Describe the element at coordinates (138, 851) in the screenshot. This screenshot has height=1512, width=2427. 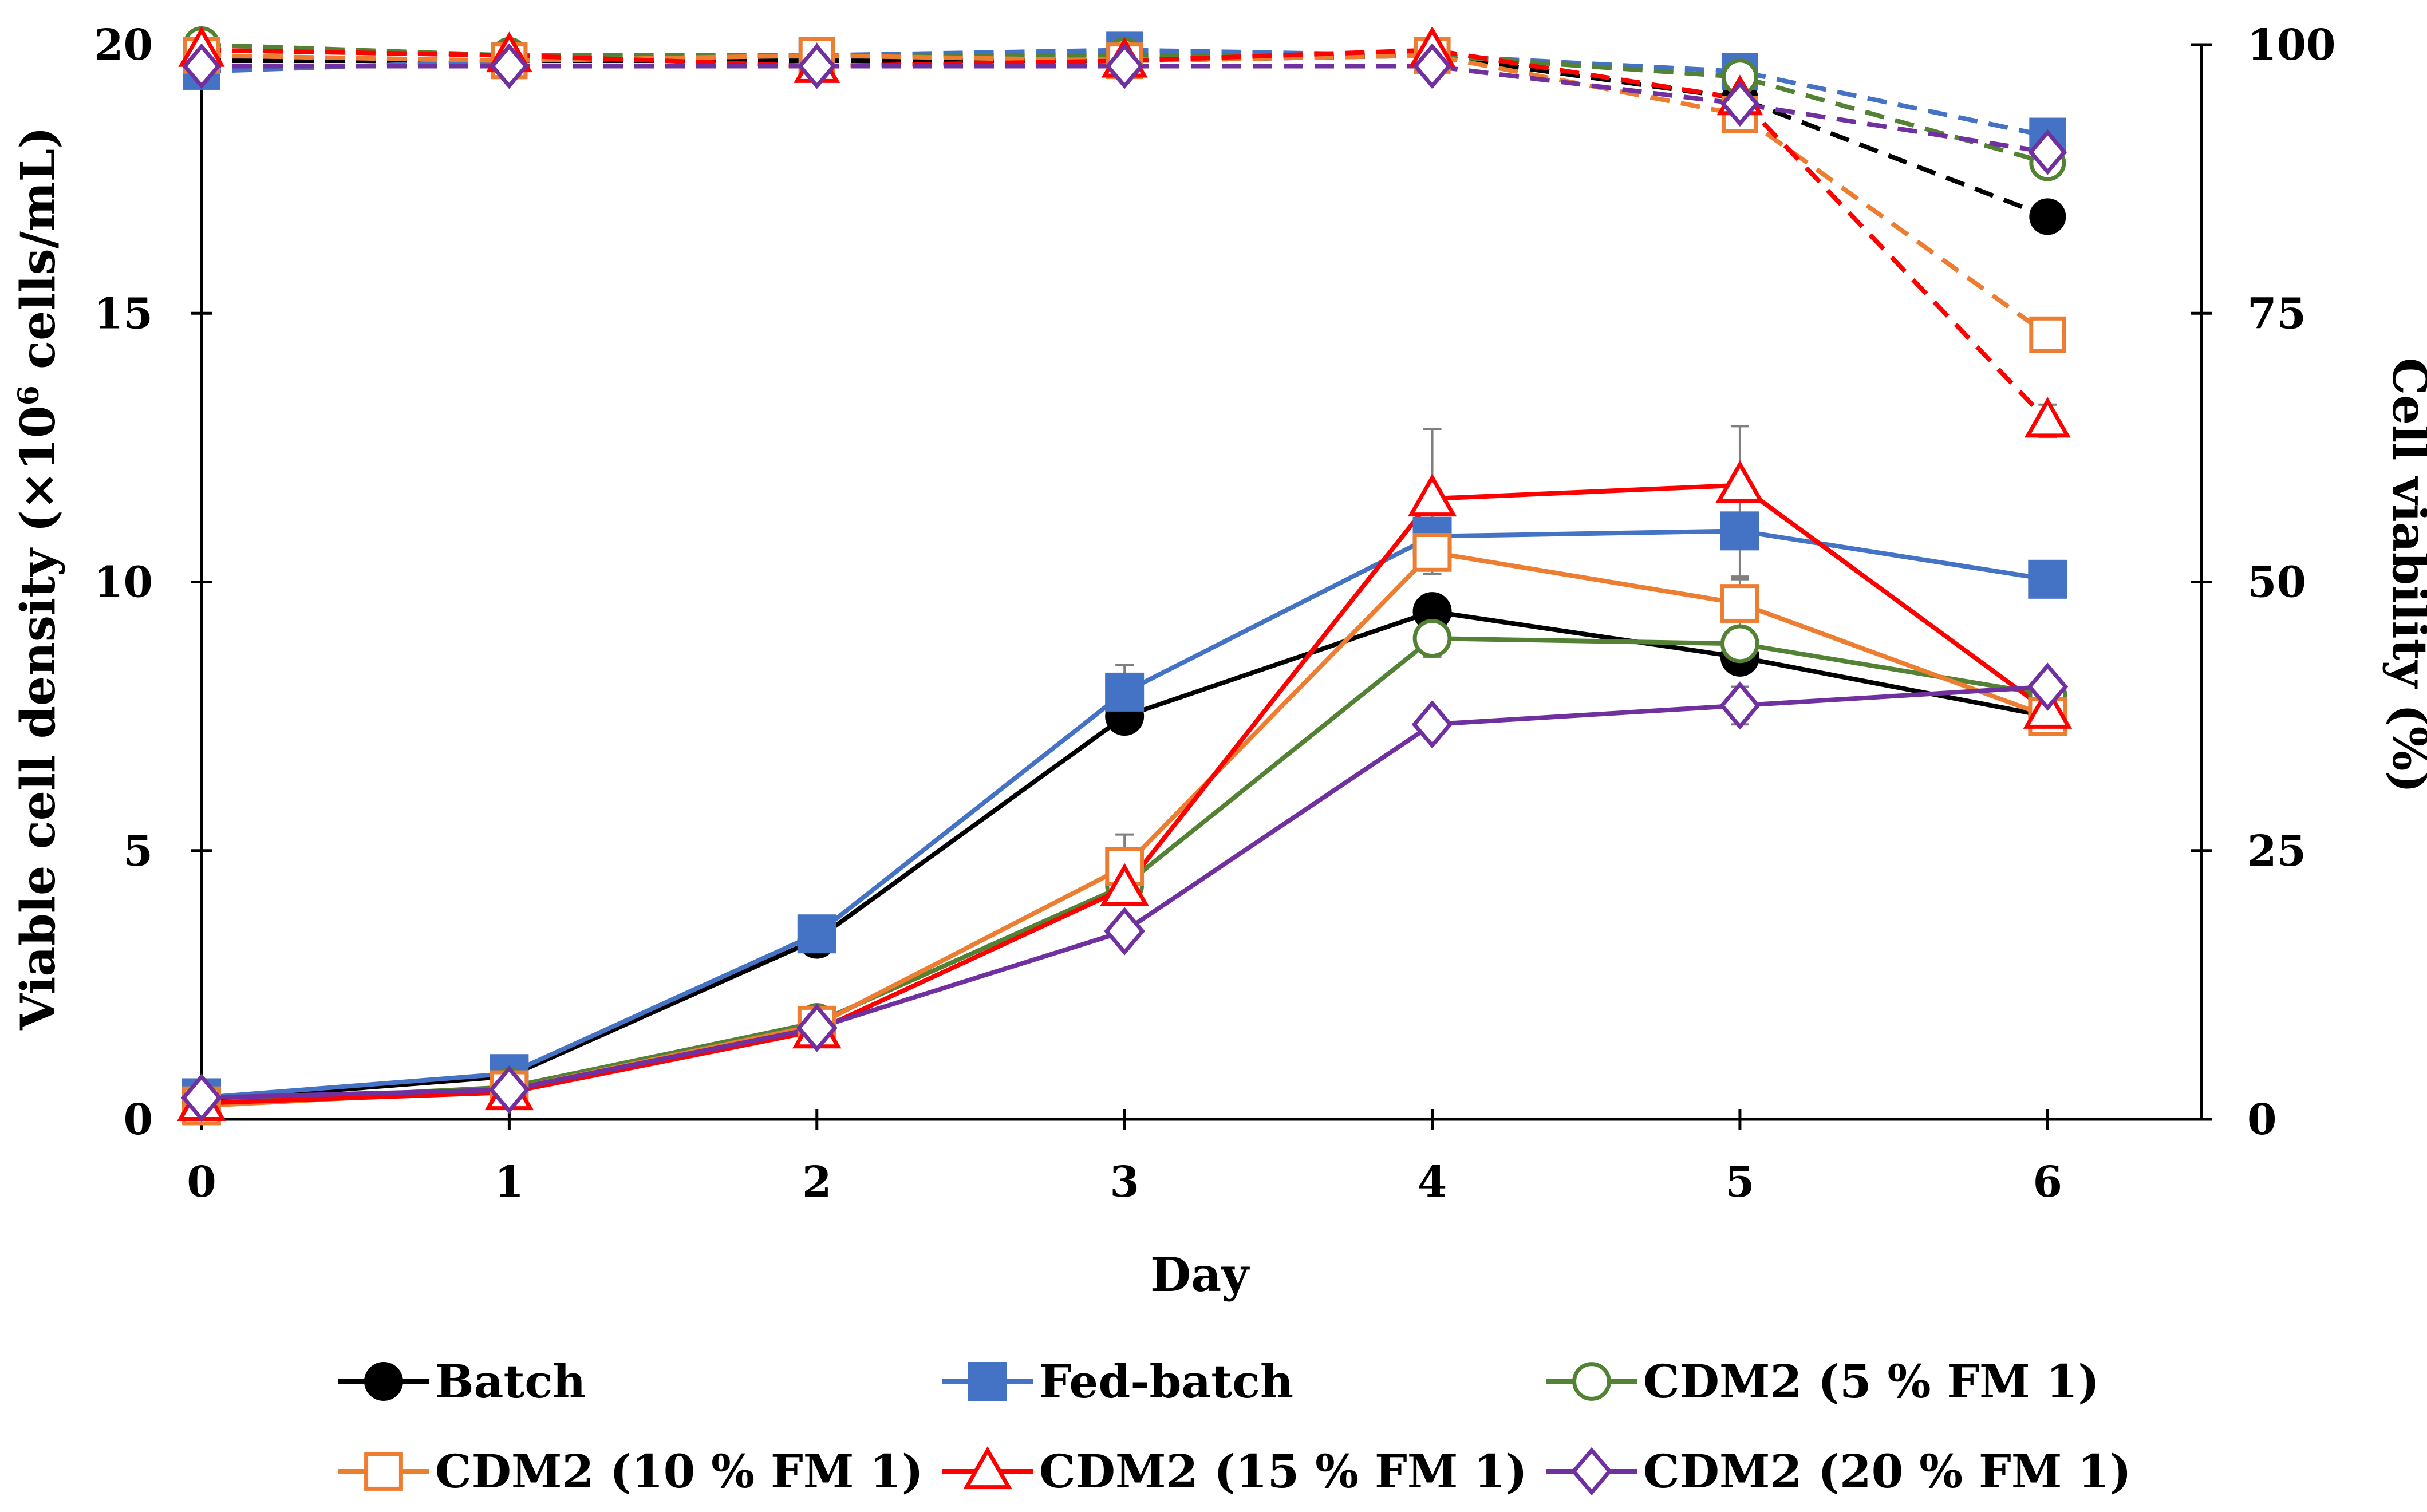
I see `y-left-tick-label: 5` at that location.